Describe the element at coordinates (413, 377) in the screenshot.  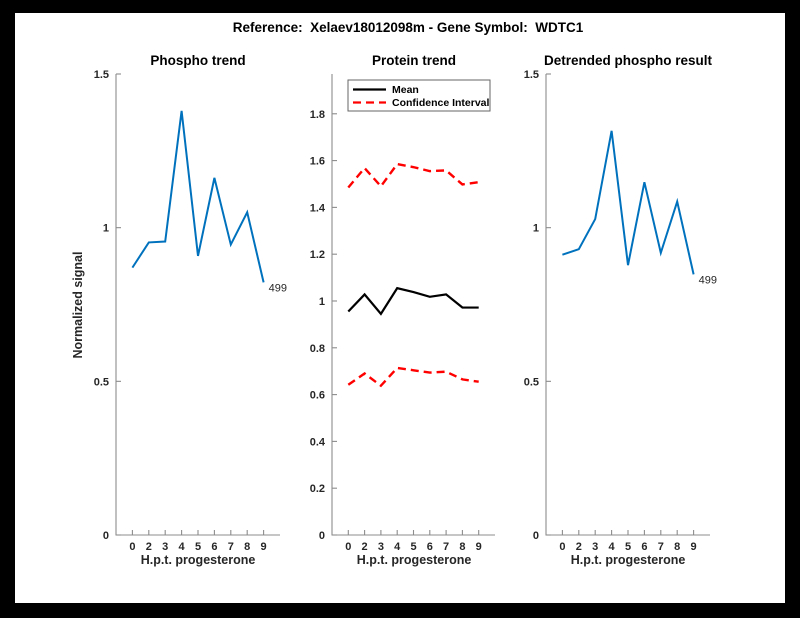
I see `series-line-confidence-interval-lower` at that location.